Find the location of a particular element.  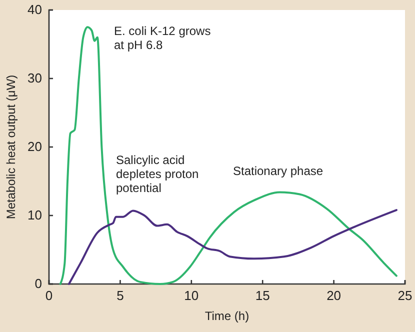

annotation: E. coli K-12 grows at pH 6.8 is located at coordinates (162, 38).